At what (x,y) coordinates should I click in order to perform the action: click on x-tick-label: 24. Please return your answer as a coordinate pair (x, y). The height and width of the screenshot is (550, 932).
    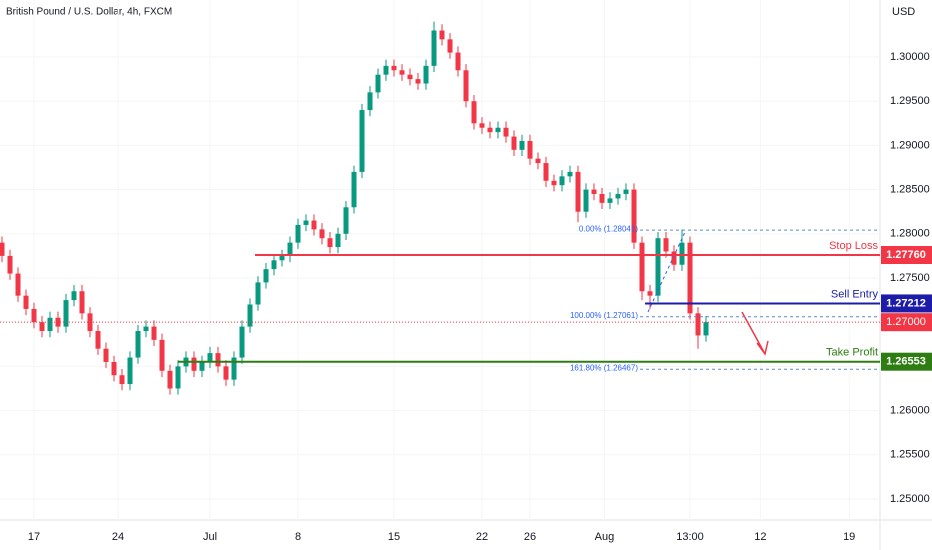
    Looking at the image, I should click on (118, 537).